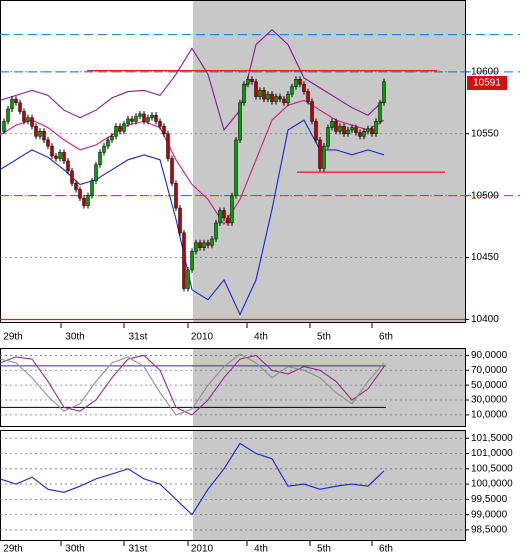  Describe the element at coordinates (492, 453) in the screenshot. I see `y-tick-label: 101,0000` at that location.